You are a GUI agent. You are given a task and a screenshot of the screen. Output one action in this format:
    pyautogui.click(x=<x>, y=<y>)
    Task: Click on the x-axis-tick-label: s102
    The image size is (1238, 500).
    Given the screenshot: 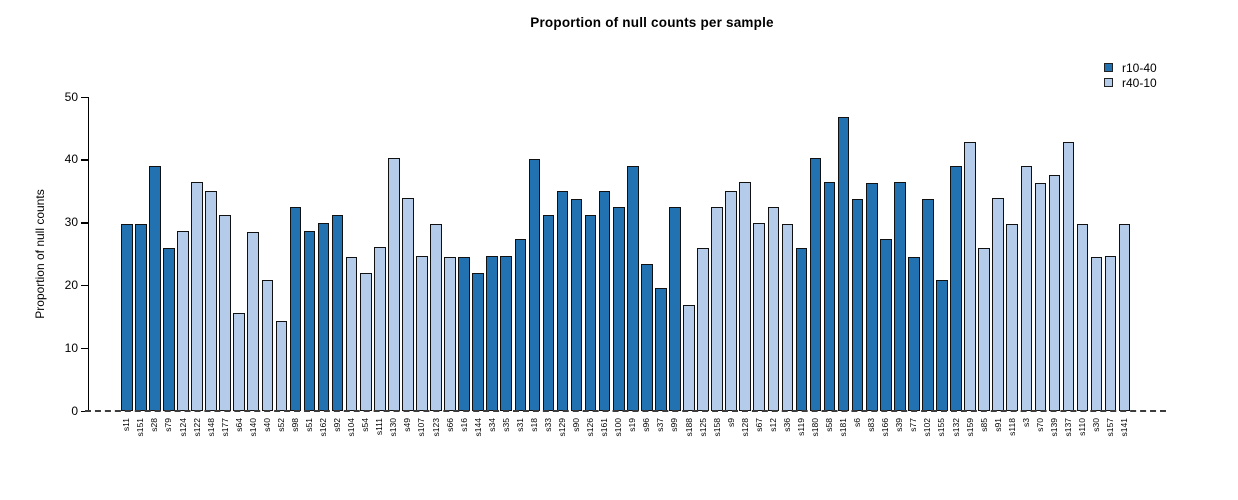 What is the action you would take?
    pyautogui.click(x=927, y=427)
    